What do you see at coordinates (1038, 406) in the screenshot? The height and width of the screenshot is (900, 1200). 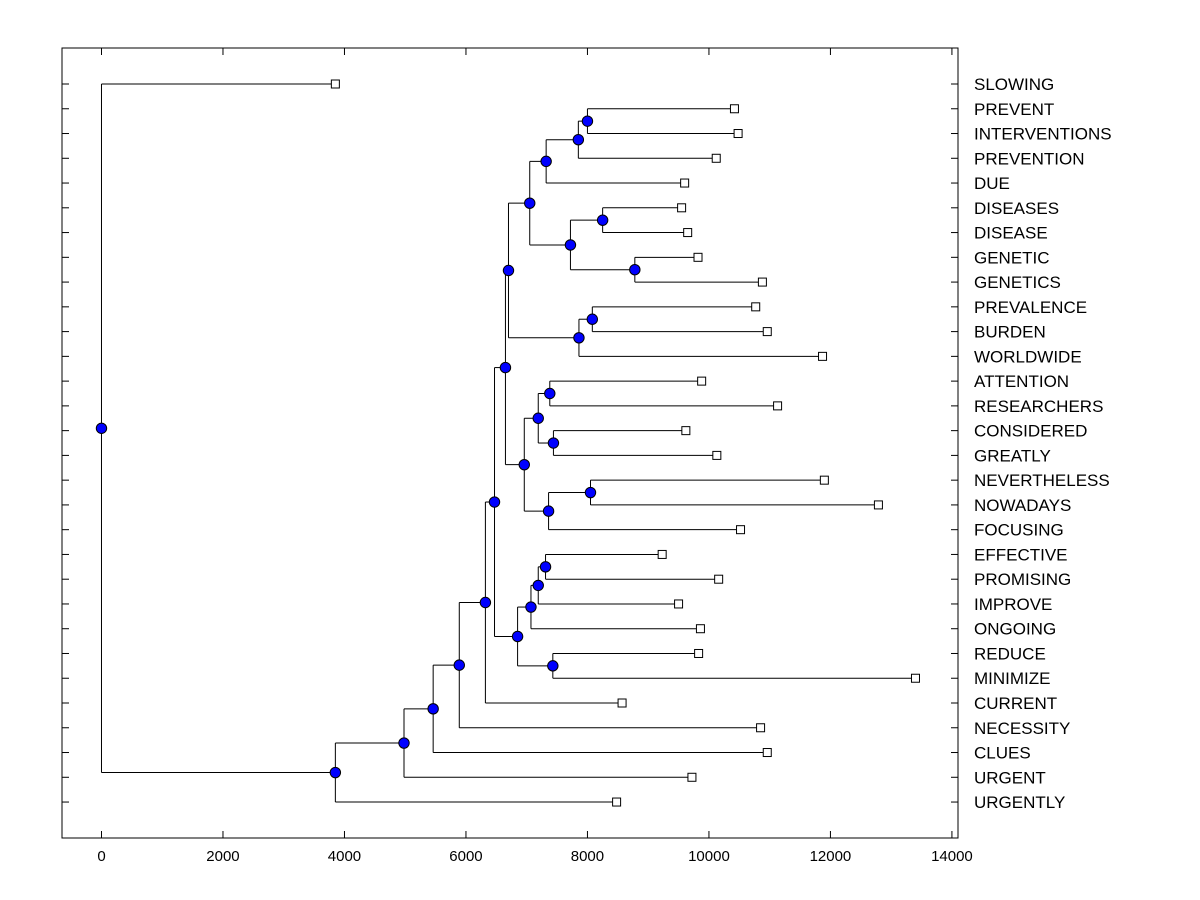 I see `leaf-label: RESEARCHERS` at bounding box center [1038, 406].